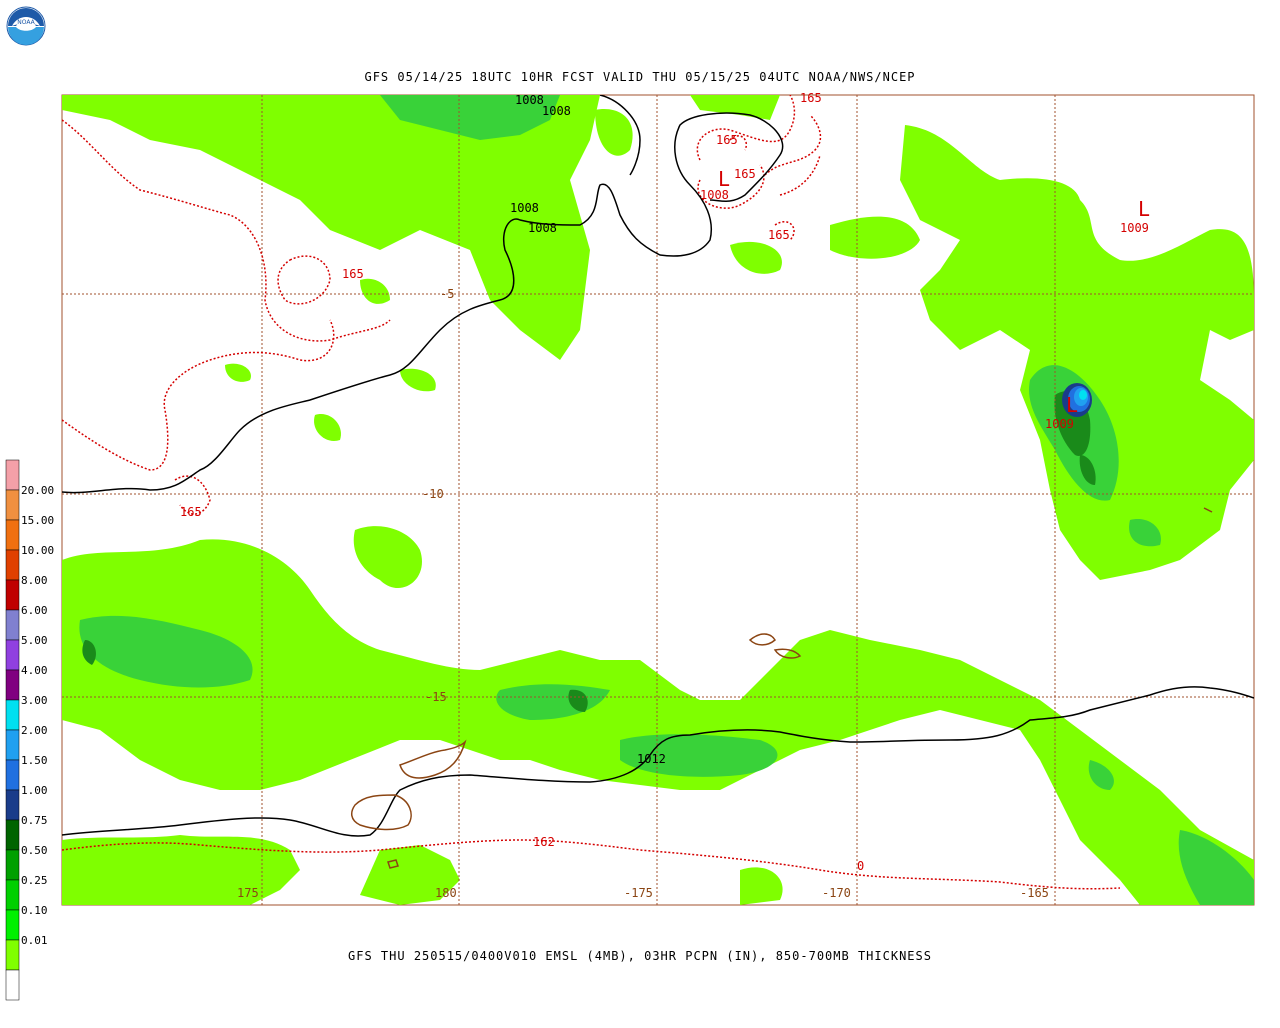  What do you see at coordinates (860, 866) in the screenshot?
I see `thickness-label: 0` at bounding box center [860, 866].